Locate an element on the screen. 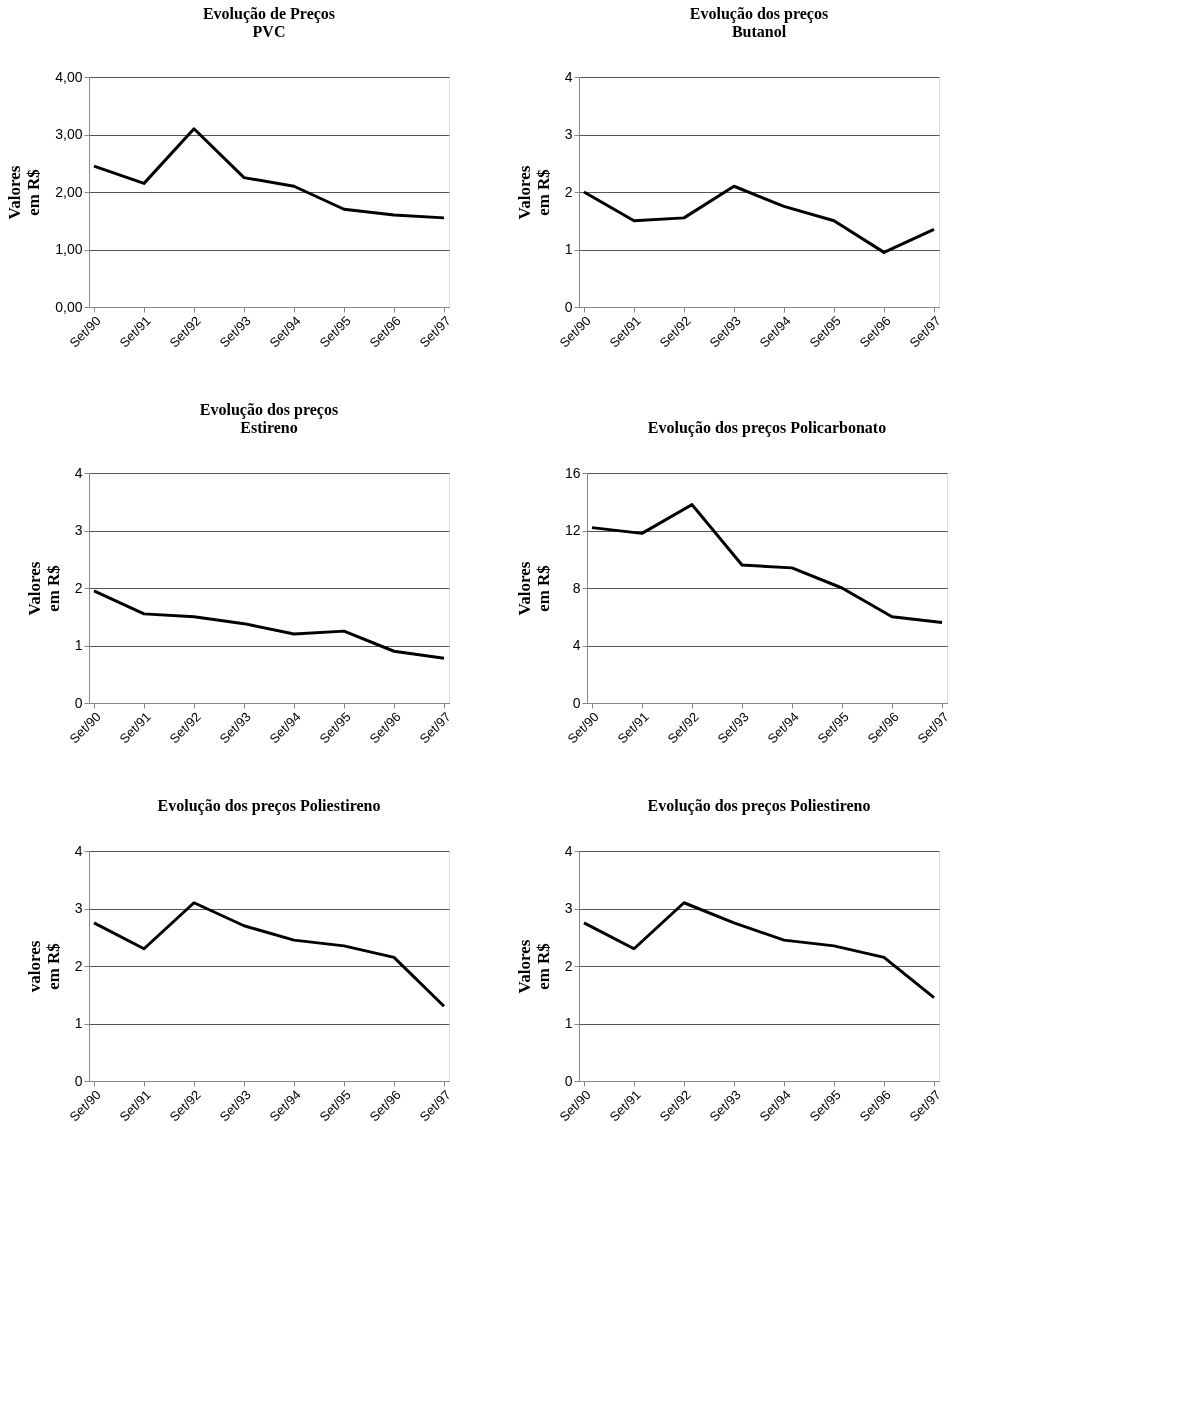 The image size is (1201, 1406). y-tick-label: 1,00 is located at coordinates (69, 249).